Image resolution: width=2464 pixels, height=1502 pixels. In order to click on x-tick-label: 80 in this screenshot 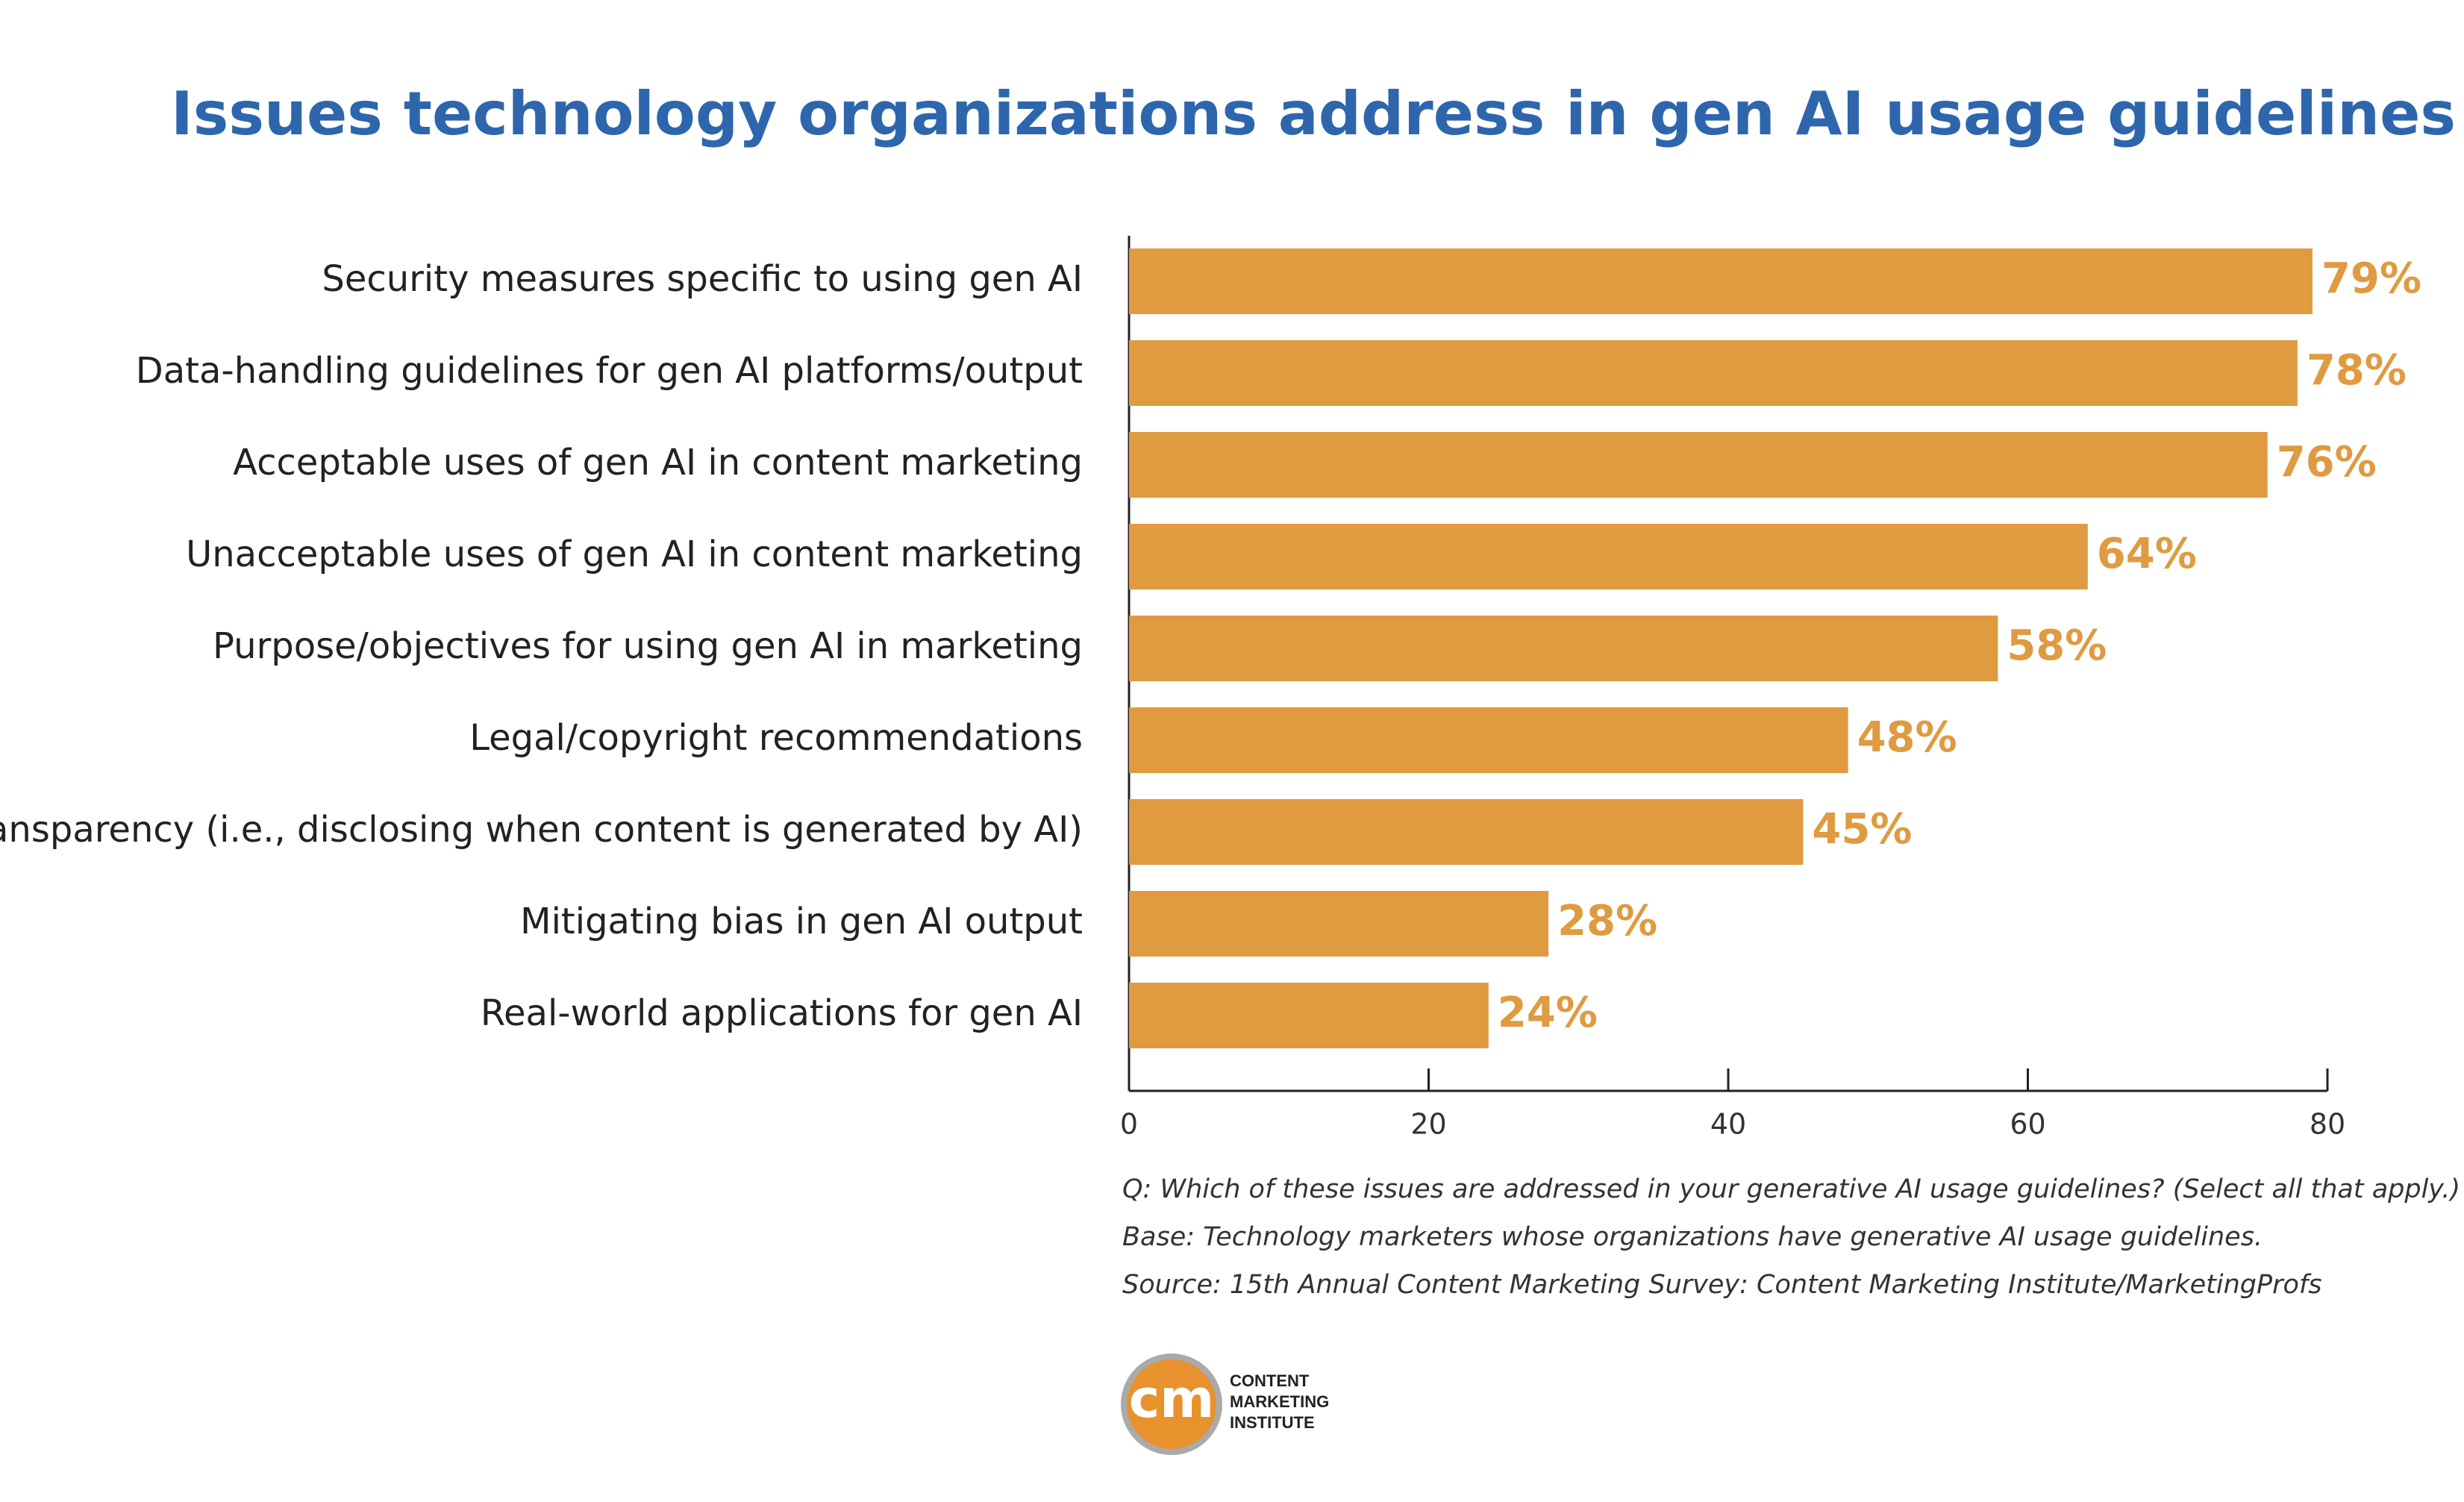, I will do `click(2327, 1124)`.